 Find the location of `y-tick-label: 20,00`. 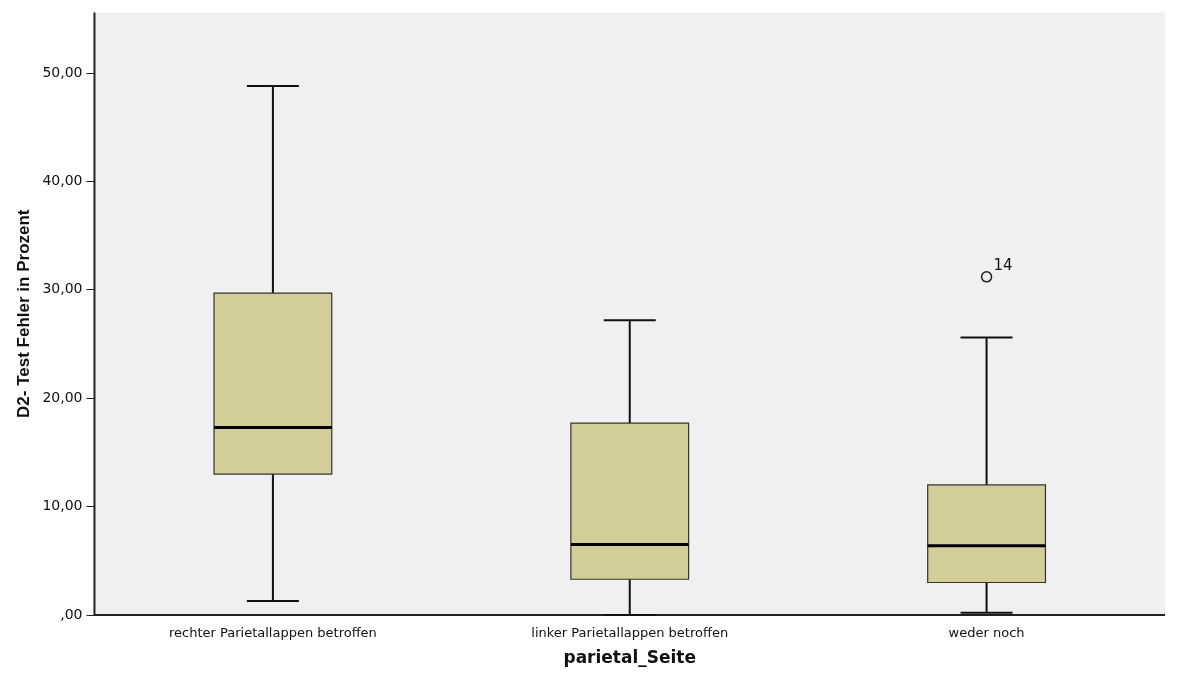

y-tick-label: 20,00 is located at coordinates (62, 396).